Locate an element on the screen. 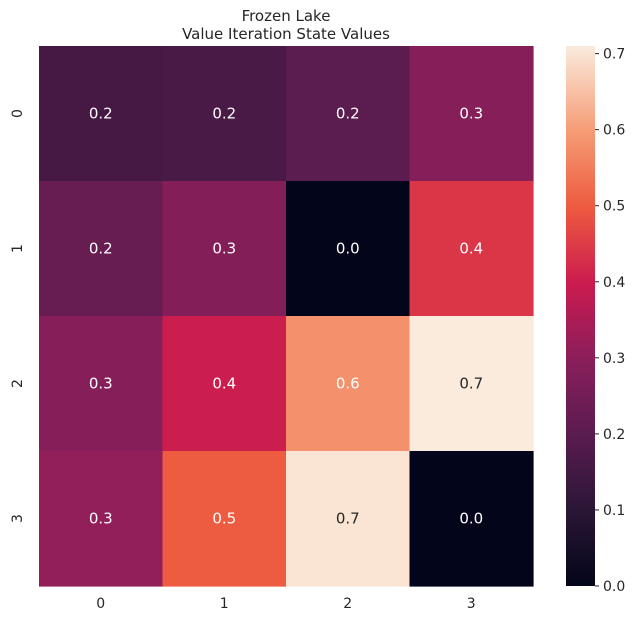 This screenshot has width=639, height=629. colorbar-tick-label-1: 0.1 is located at coordinates (614, 511).